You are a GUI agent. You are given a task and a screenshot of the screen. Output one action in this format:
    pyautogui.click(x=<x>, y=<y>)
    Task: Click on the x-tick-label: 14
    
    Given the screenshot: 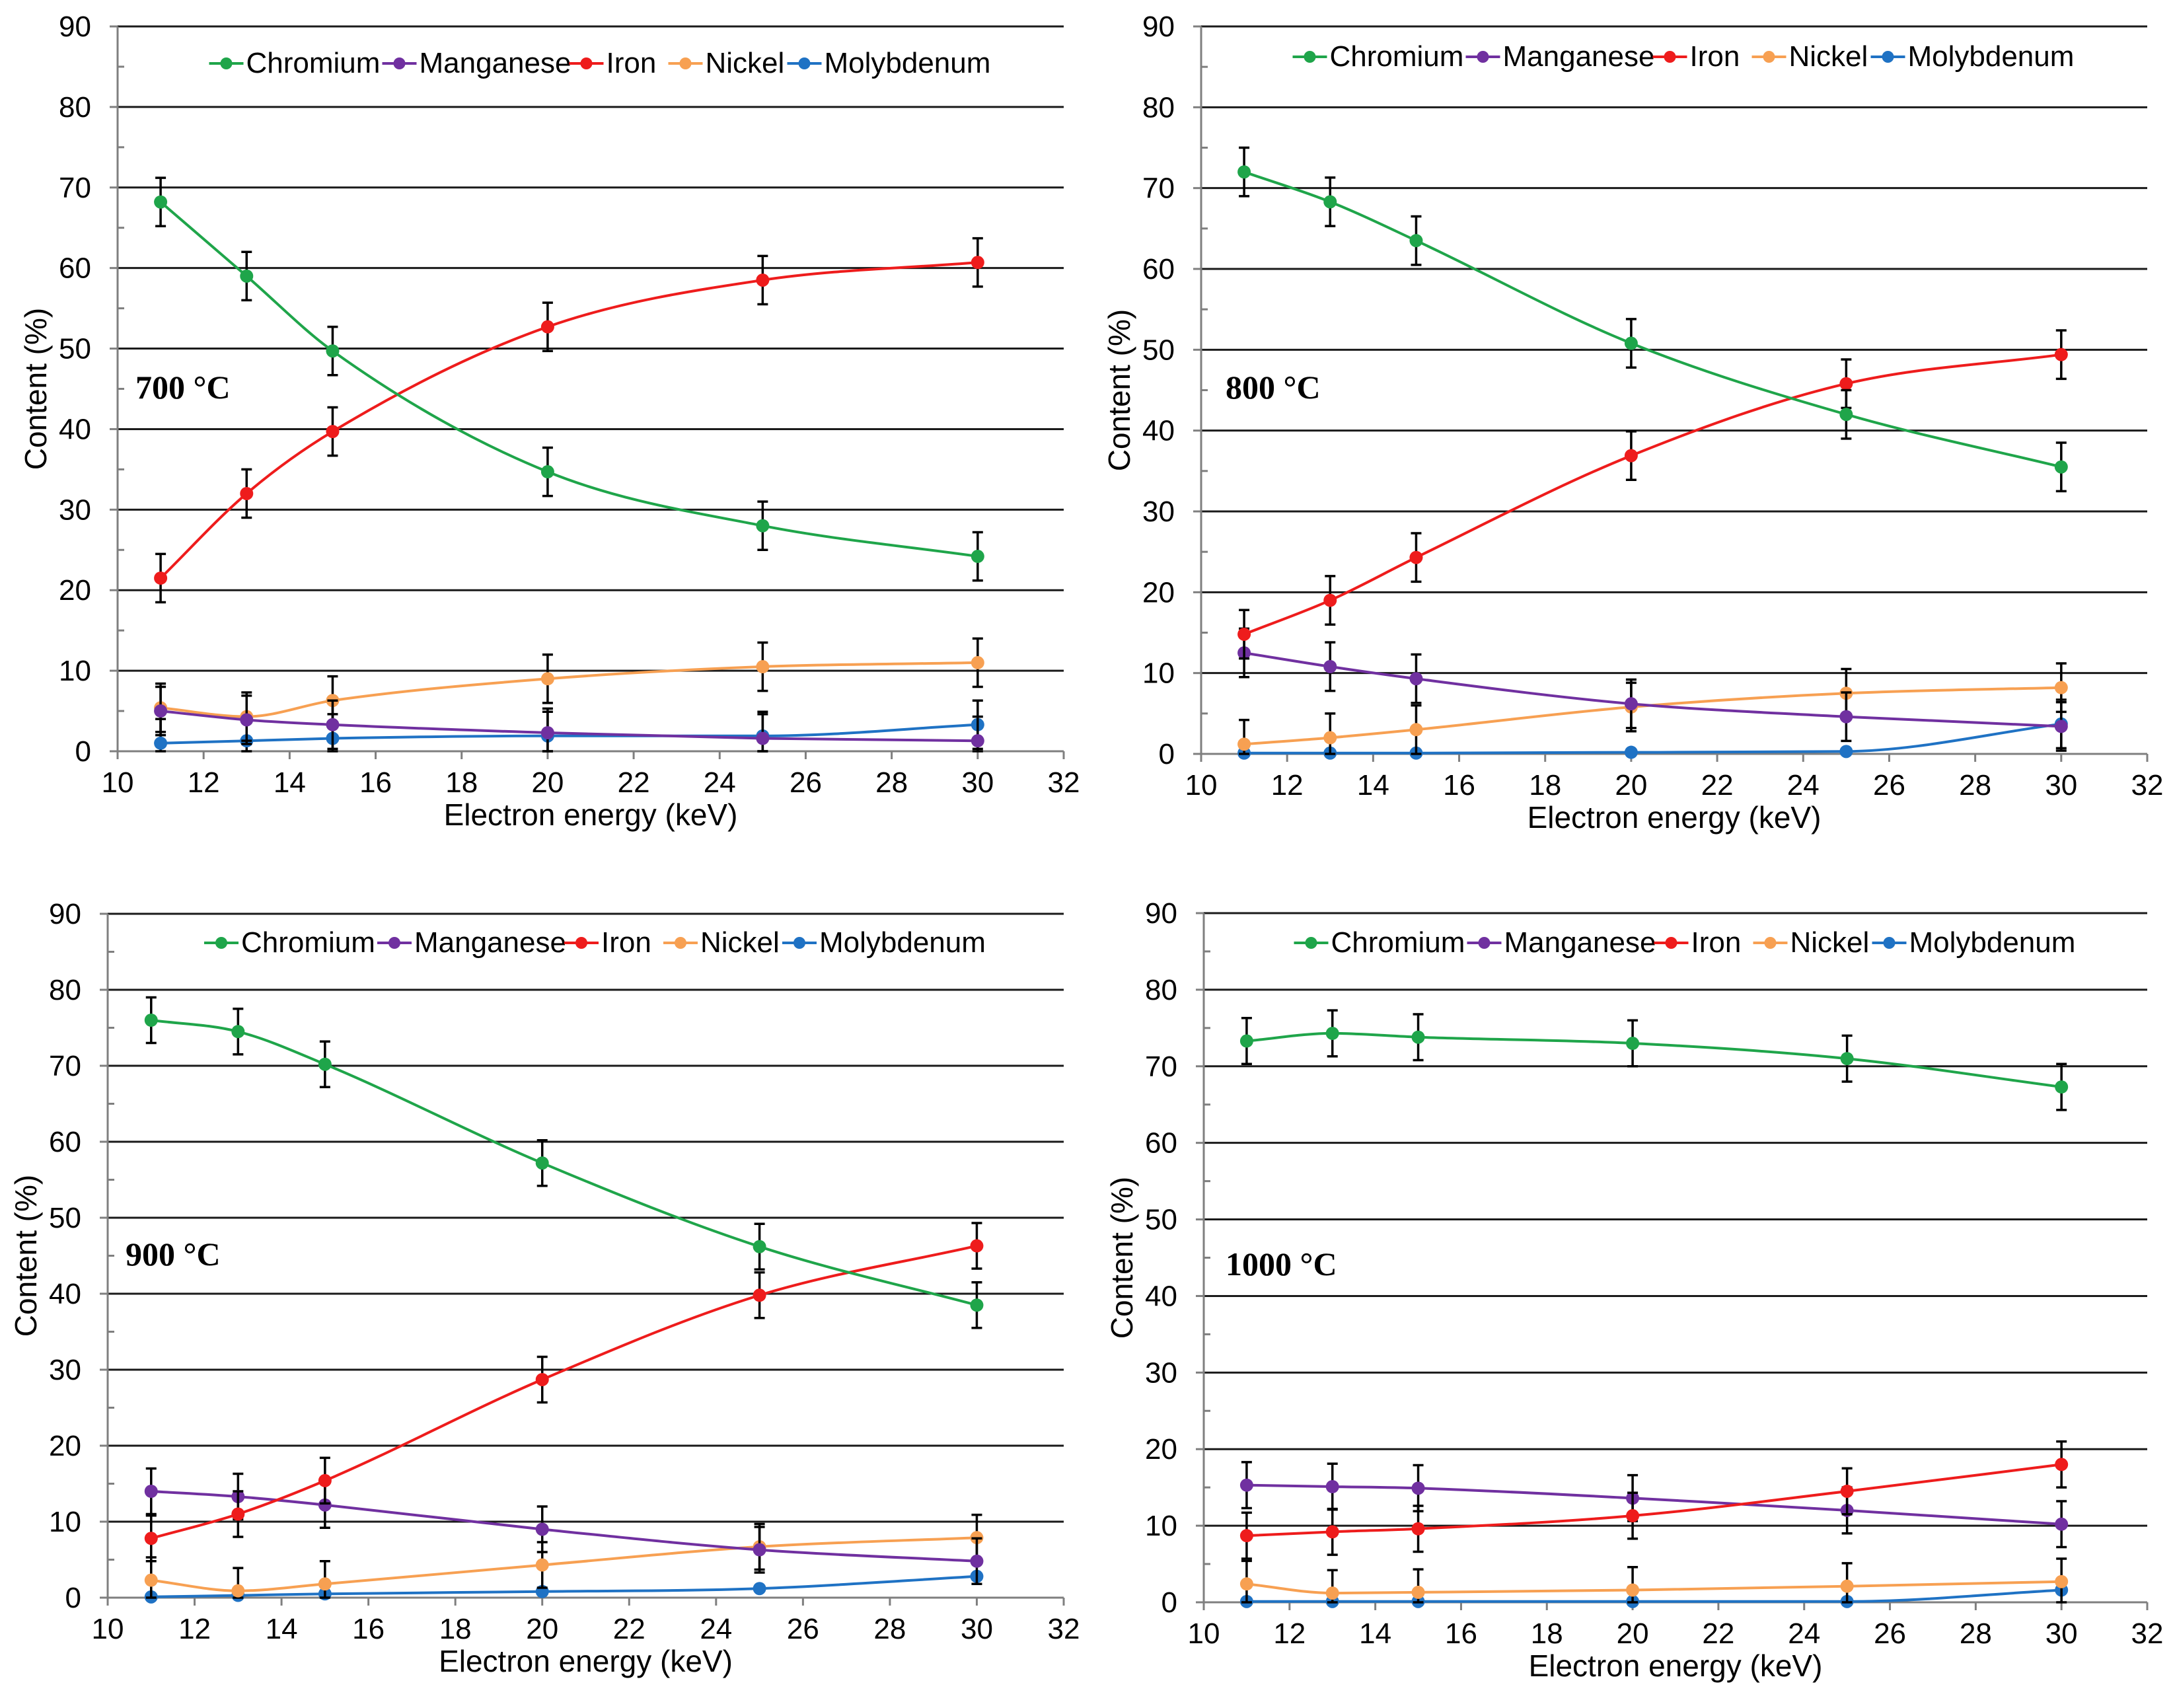 What is the action you would take?
    pyautogui.click(x=290, y=782)
    